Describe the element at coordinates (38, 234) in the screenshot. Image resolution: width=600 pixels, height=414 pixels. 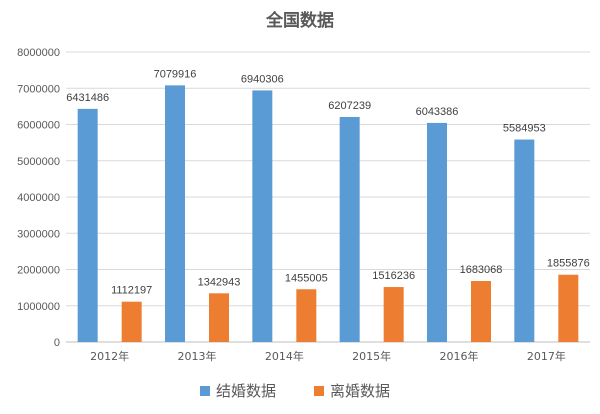
I see `y-tick-label: 3000000` at that location.